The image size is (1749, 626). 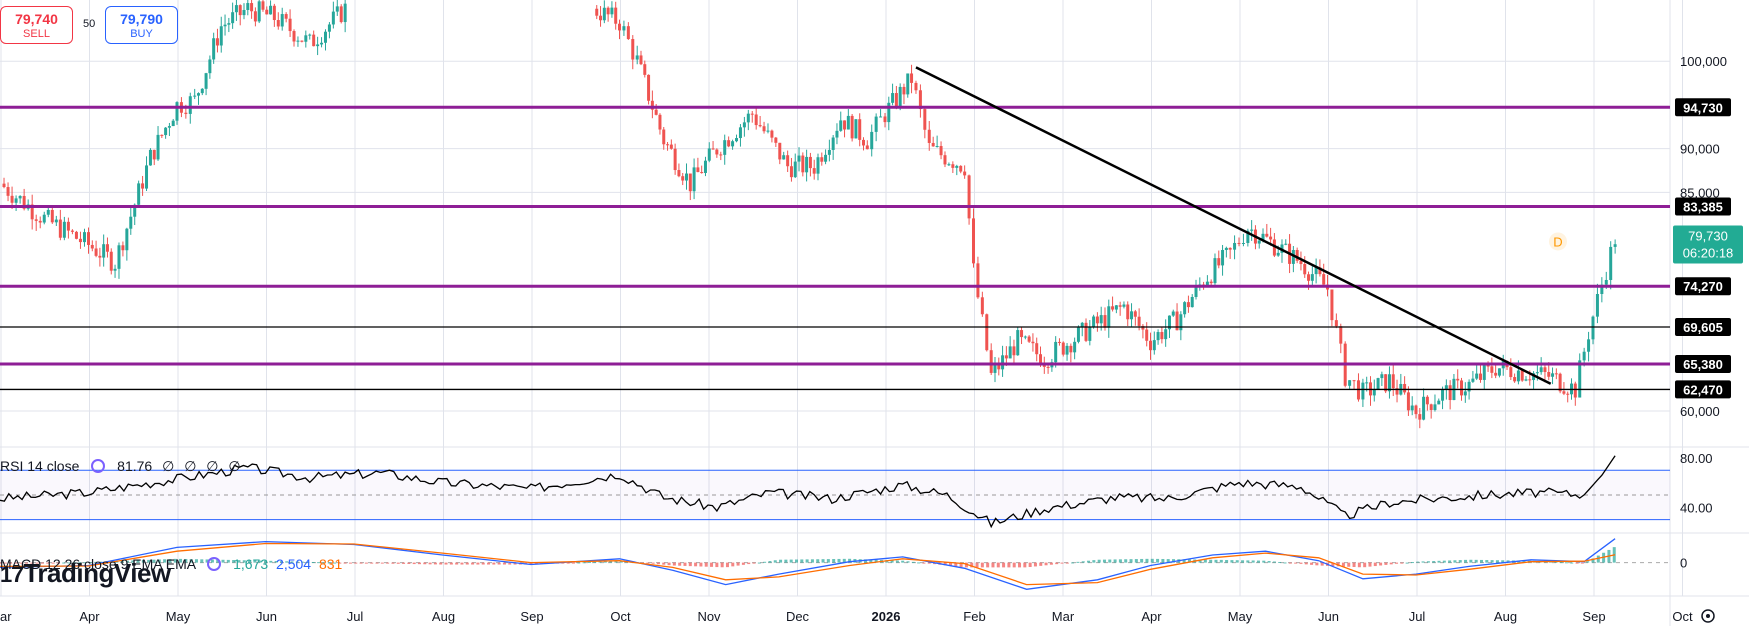 I want to click on time-axis-label: Jul, so click(x=1417, y=616).